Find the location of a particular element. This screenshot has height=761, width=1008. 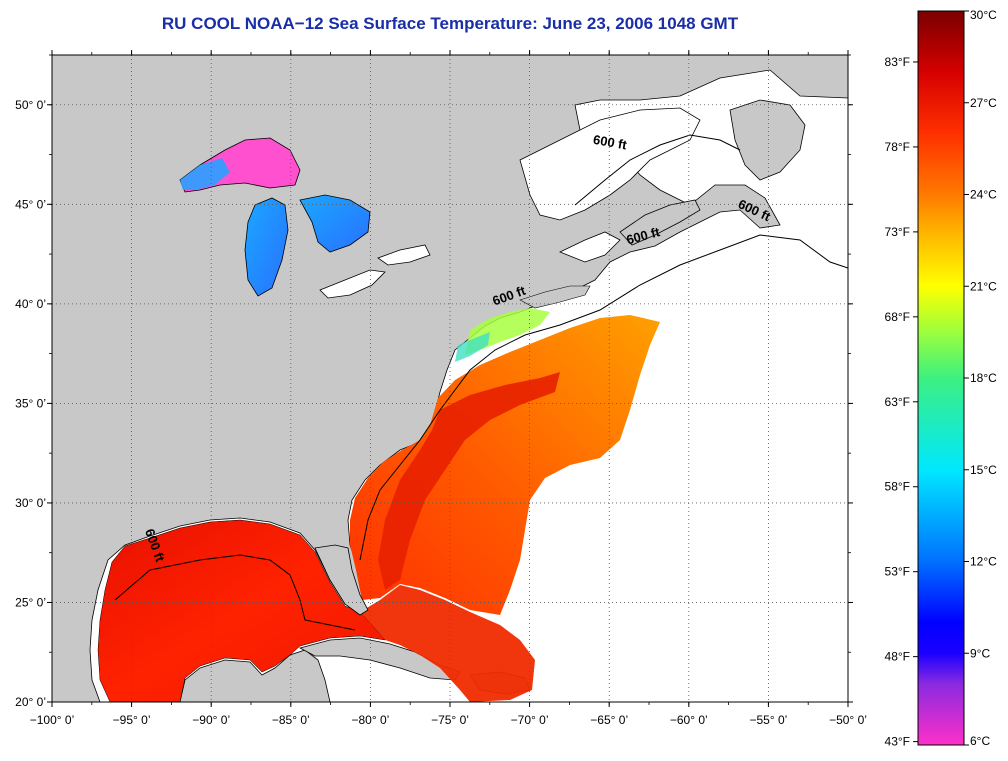

lon-tick-label: −60° 0’ is located at coordinates (689, 720).